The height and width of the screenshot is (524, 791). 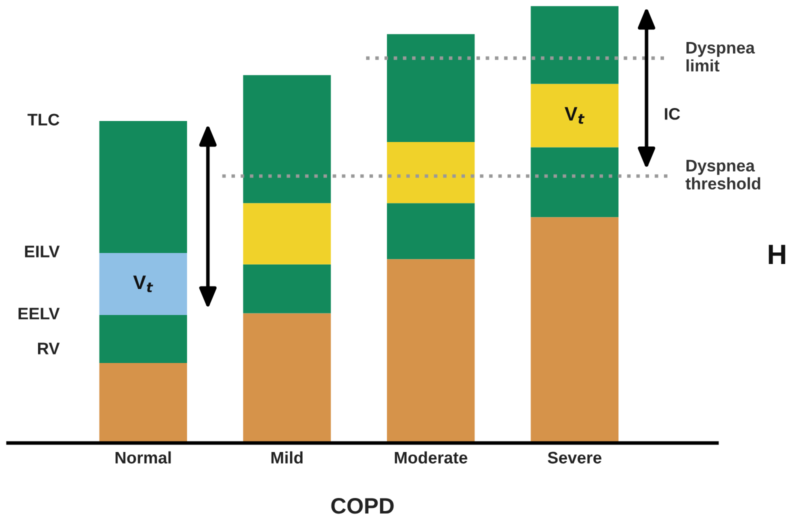 What do you see at coordinates (44, 120) in the screenshot?
I see `annotation: TLC` at bounding box center [44, 120].